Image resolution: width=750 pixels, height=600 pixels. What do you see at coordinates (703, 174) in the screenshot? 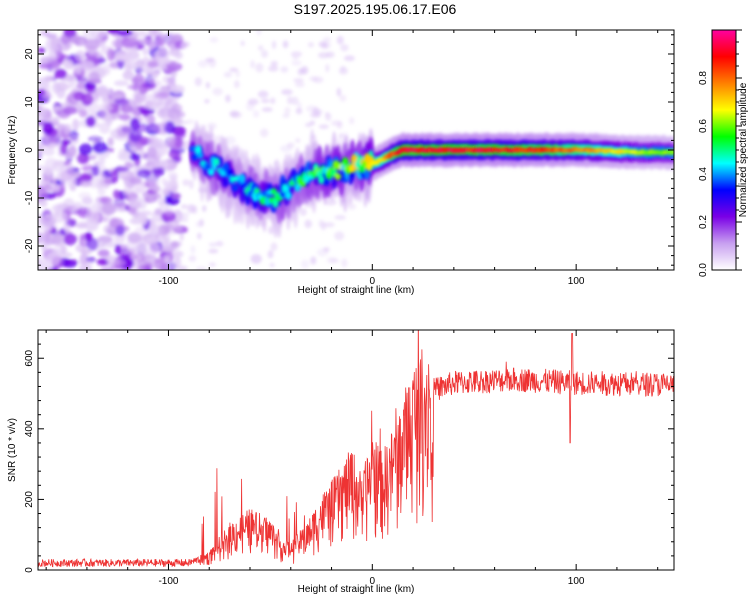
I see `colorbar-tick-label: 0.4` at bounding box center [703, 174].